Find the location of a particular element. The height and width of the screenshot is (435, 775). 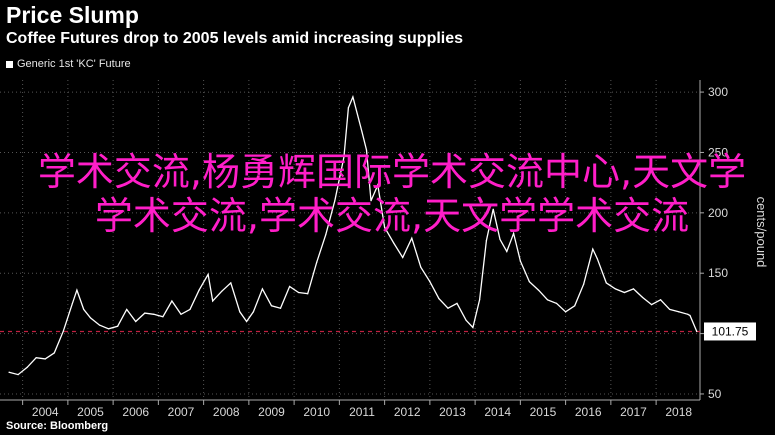

chart-title: Price Slump is located at coordinates (72, 15).